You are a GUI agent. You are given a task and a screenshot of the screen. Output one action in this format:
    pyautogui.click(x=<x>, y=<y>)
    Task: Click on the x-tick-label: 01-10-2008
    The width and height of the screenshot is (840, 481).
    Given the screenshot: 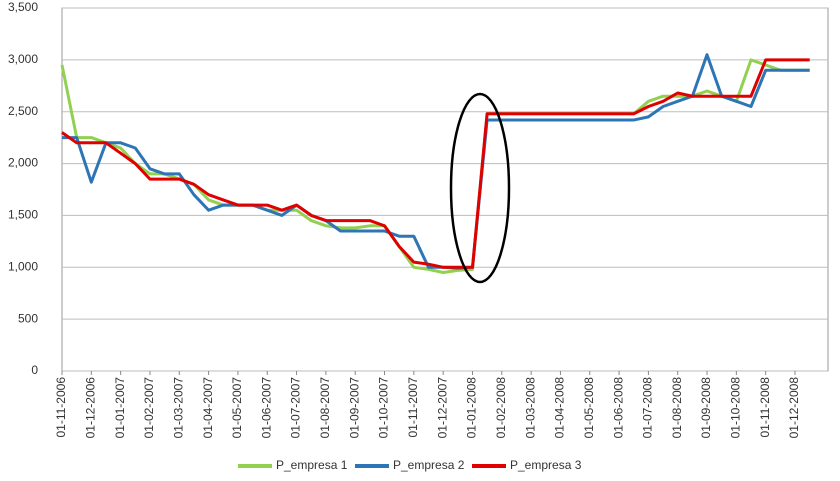 What is the action you would take?
    pyautogui.click(x=736, y=408)
    